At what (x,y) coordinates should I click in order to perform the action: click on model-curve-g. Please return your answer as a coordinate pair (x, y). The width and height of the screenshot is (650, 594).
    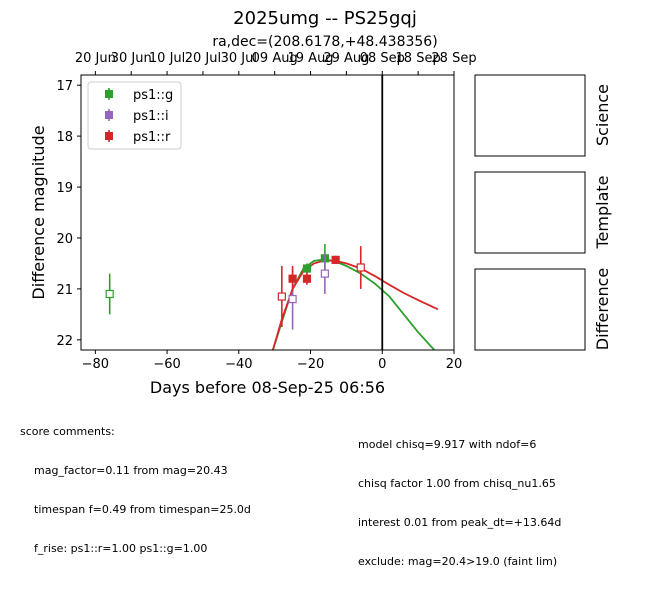
    Looking at the image, I should click on (353, 304).